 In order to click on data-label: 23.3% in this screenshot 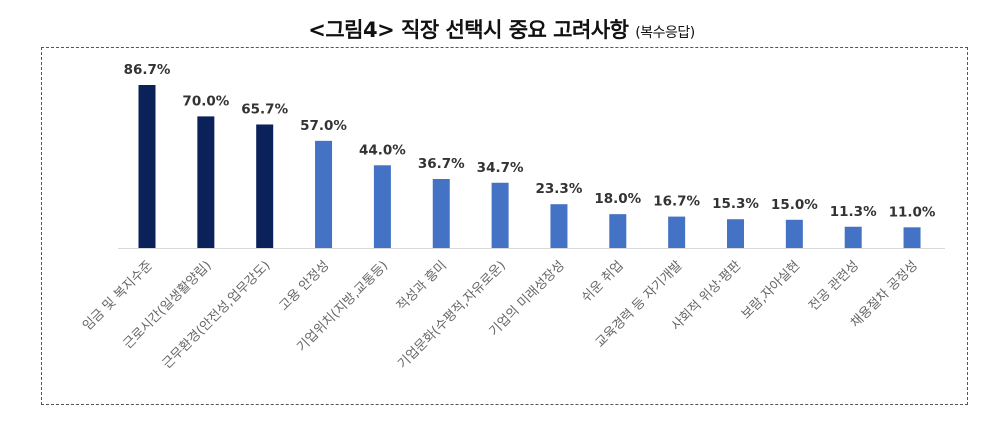, I will do `click(559, 189)`.